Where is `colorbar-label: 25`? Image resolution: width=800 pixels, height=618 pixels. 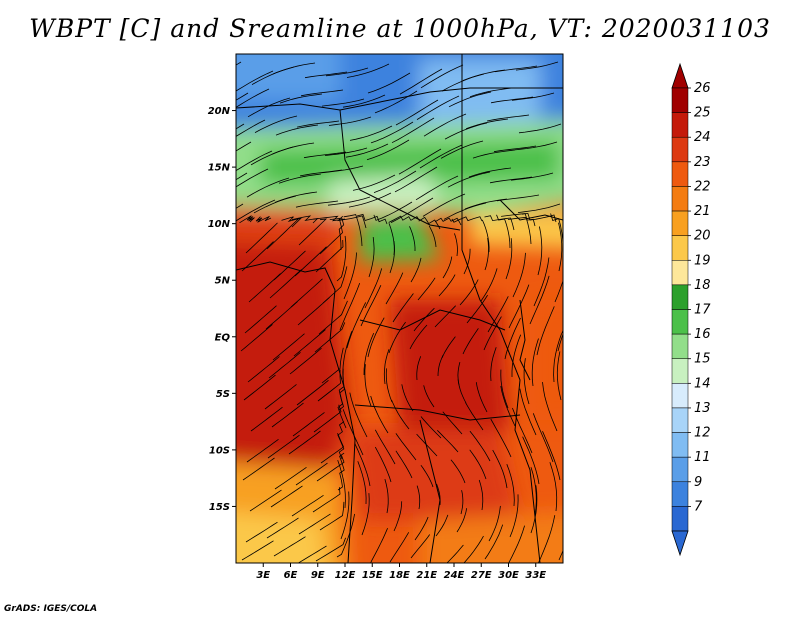 colorbar-label: 25 is located at coordinates (702, 113).